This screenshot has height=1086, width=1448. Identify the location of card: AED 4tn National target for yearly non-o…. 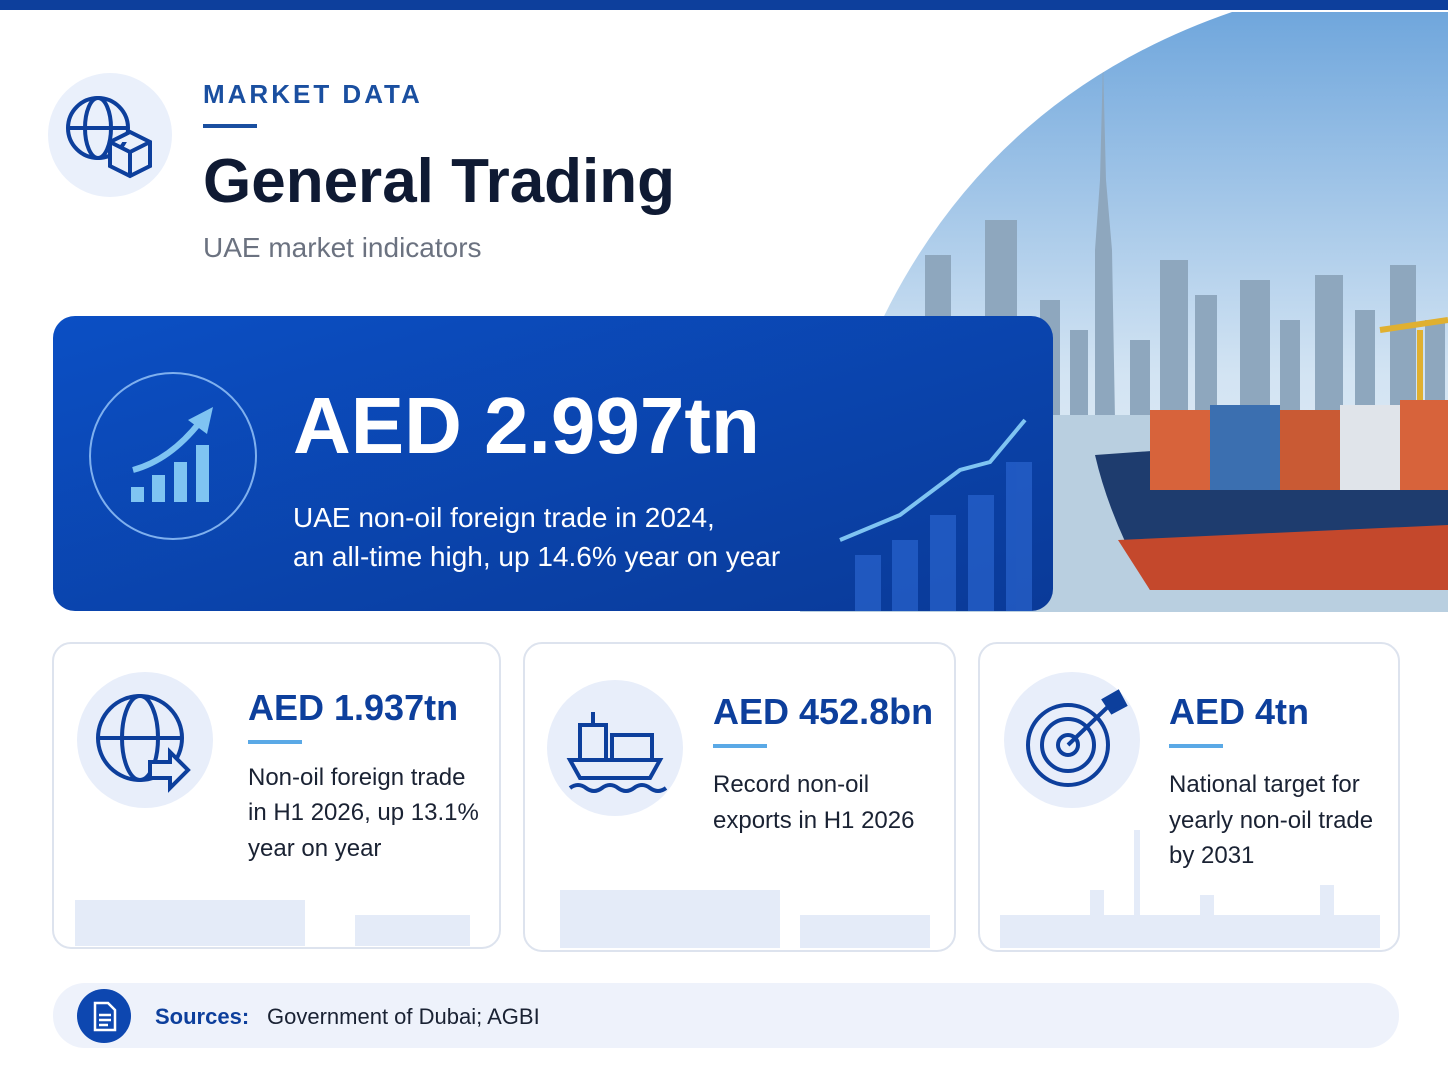
(1189, 797).